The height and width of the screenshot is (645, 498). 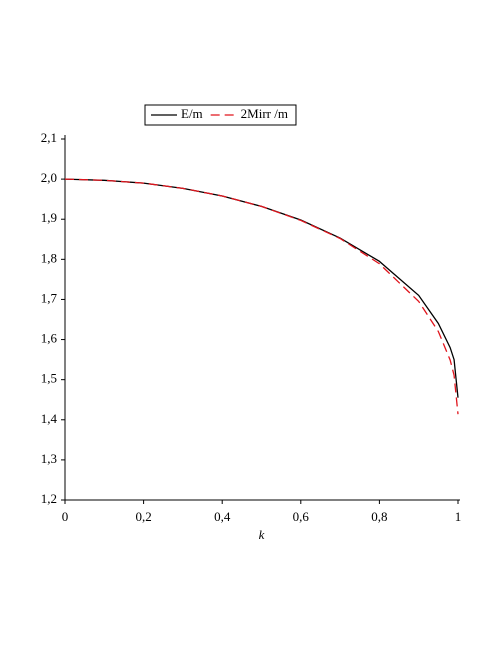 What do you see at coordinates (49, 418) in the screenshot?
I see `y-tick-label: 1,4` at bounding box center [49, 418].